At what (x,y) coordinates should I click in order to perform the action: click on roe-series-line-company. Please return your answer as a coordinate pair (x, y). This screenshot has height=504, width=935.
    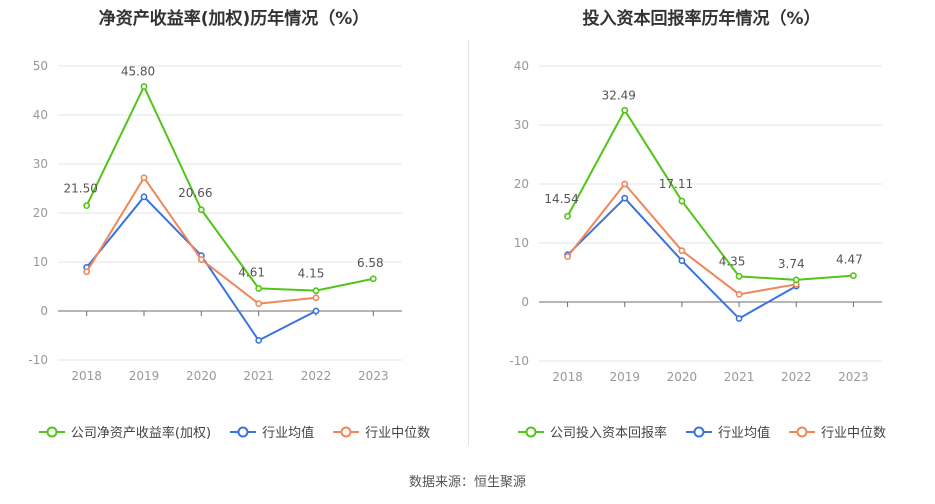
    Looking at the image, I should click on (229, 188).